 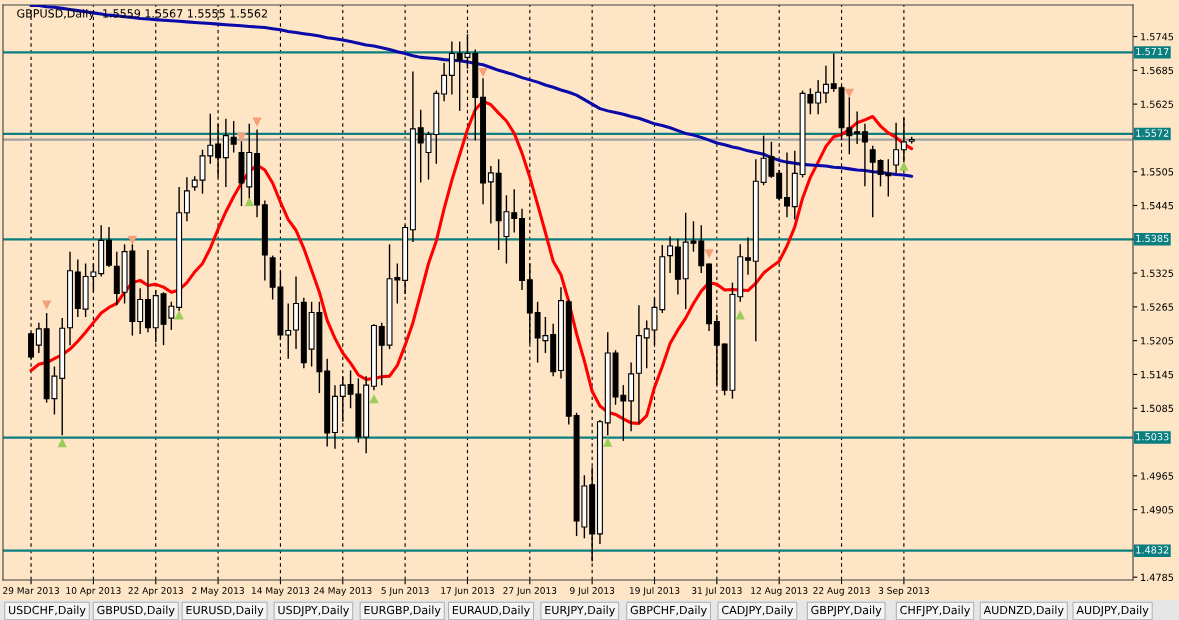 I want to click on y-tick-label: 1.5145, so click(x=1157, y=375).